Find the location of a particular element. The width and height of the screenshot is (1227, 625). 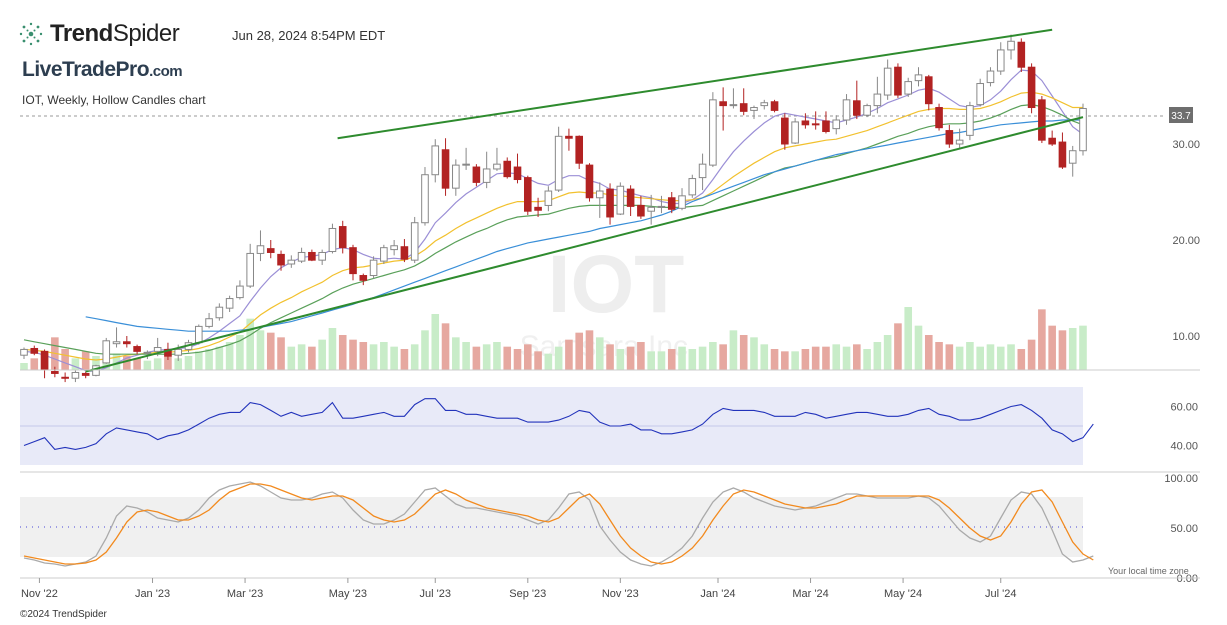

time-tick-label: Jan '23 is located at coordinates (152, 594).